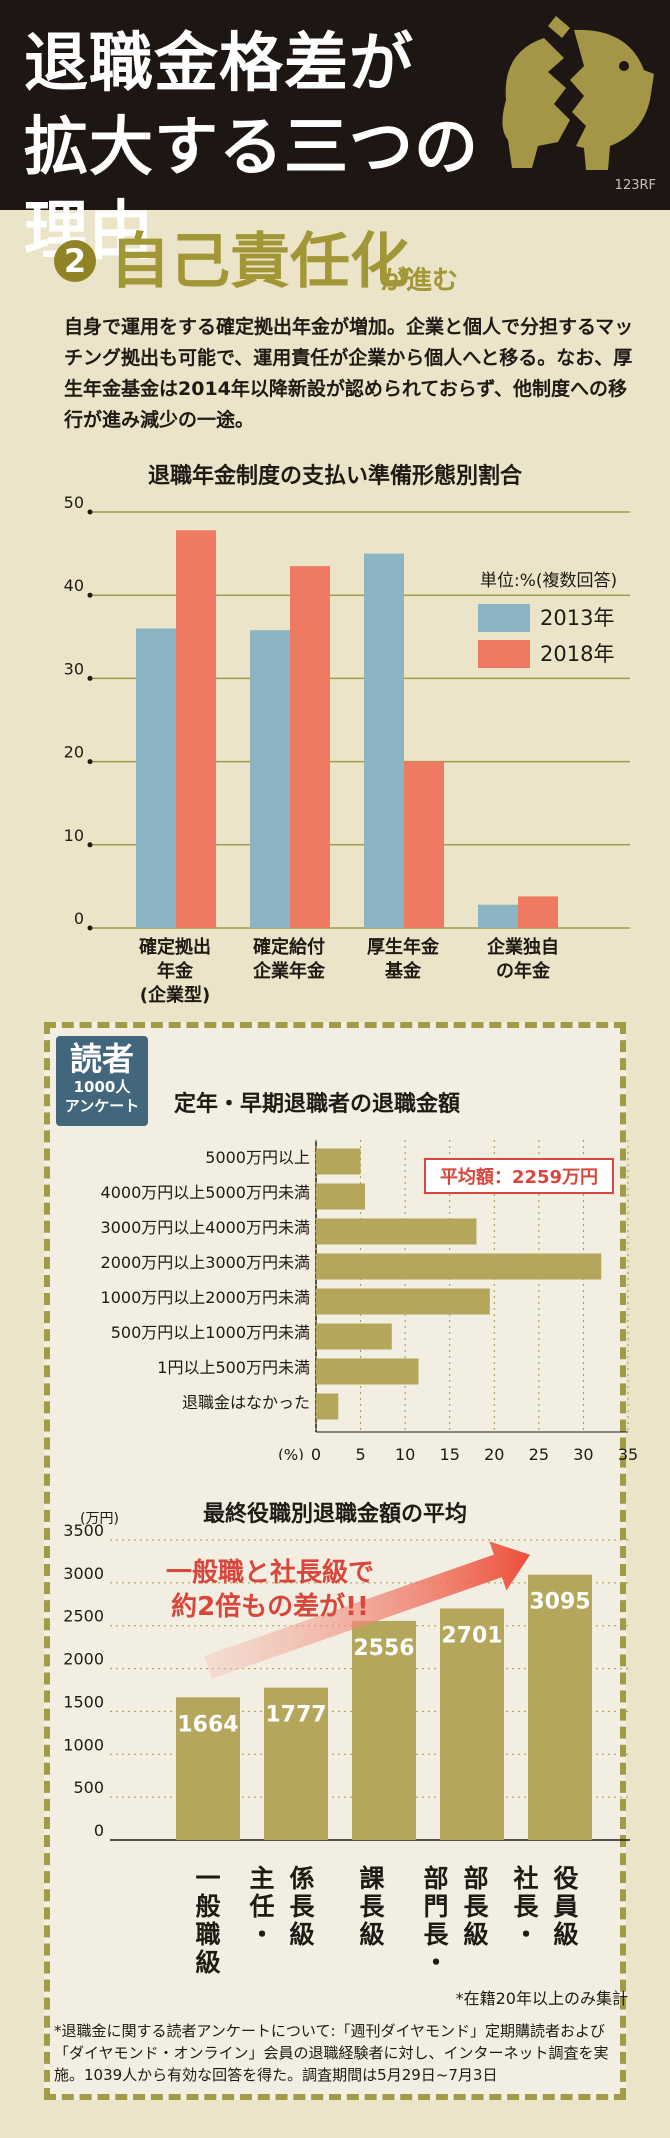 This screenshot has width=670, height=2138. Describe the element at coordinates (74, 585) in the screenshot. I see `chart1-y-tick-label: 40` at that location.